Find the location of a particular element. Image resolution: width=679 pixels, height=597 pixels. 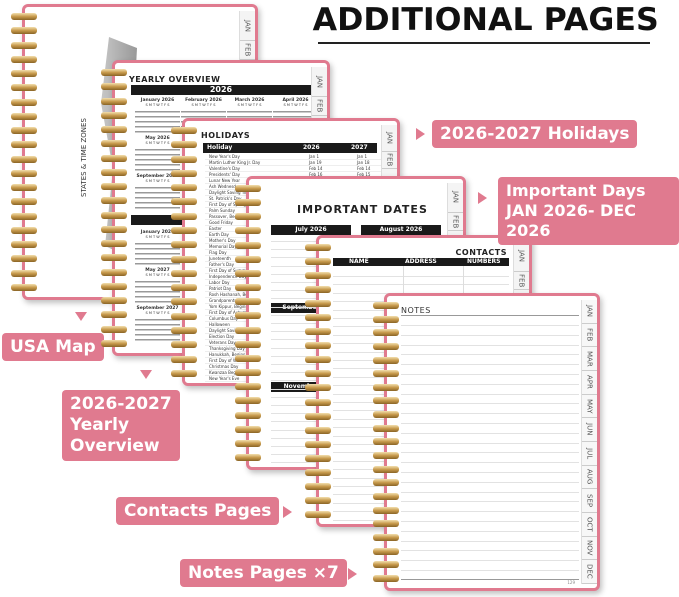

month-tab: NOV is located at coordinates (589, 549).